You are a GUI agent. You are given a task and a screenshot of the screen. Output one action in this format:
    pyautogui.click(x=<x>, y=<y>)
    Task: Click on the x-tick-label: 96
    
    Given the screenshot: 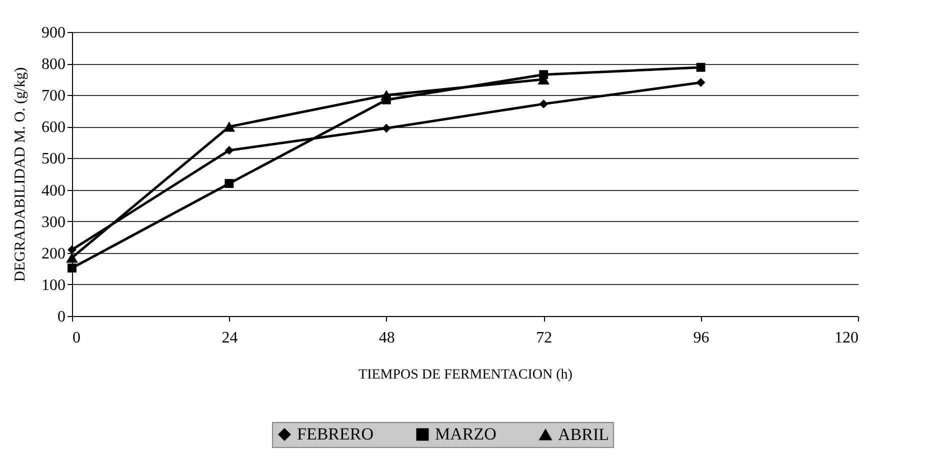 What is the action you would take?
    pyautogui.click(x=701, y=338)
    